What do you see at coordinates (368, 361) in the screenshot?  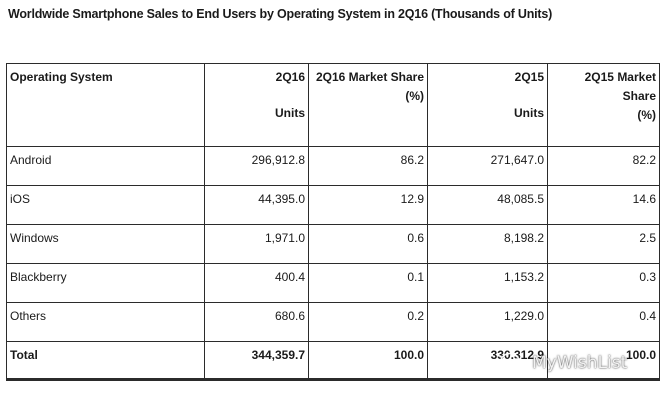 I see `total-2q16-share: 100.0` at bounding box center [368, 361].